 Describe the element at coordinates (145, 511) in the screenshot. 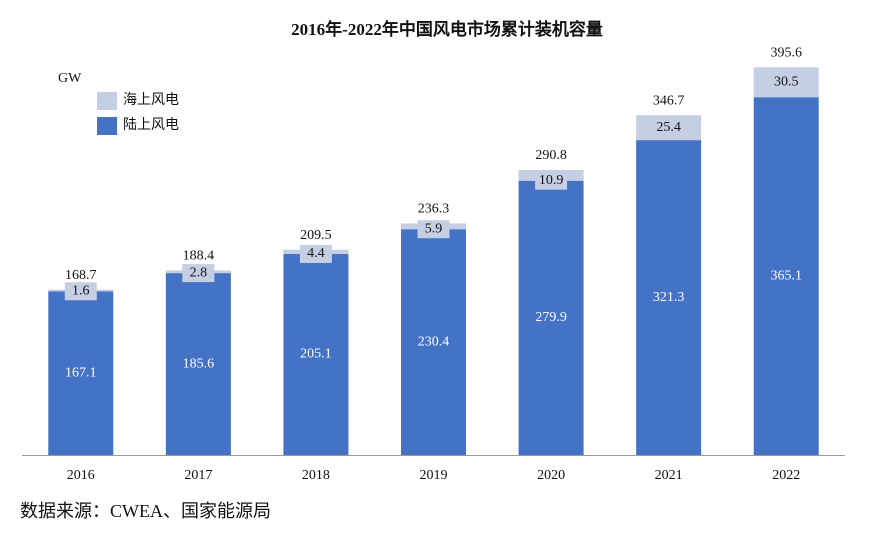

I see `source-note: 数据来源：CWEA、国家能源局` at that location.